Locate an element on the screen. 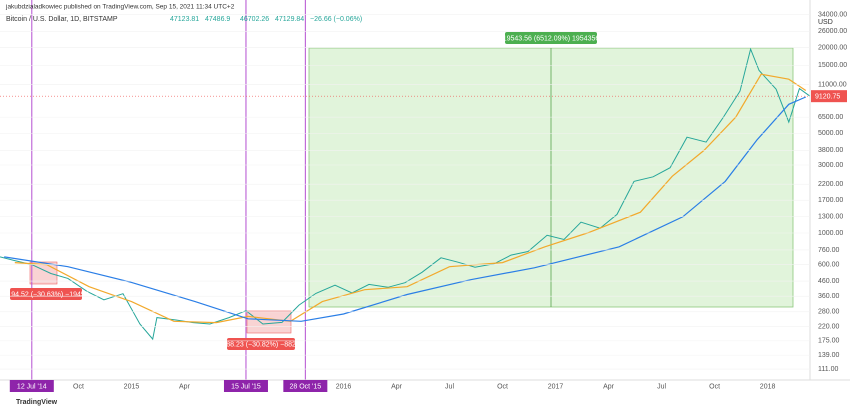  y-tick-label: 760.00 is located at coordinates (829, 250).